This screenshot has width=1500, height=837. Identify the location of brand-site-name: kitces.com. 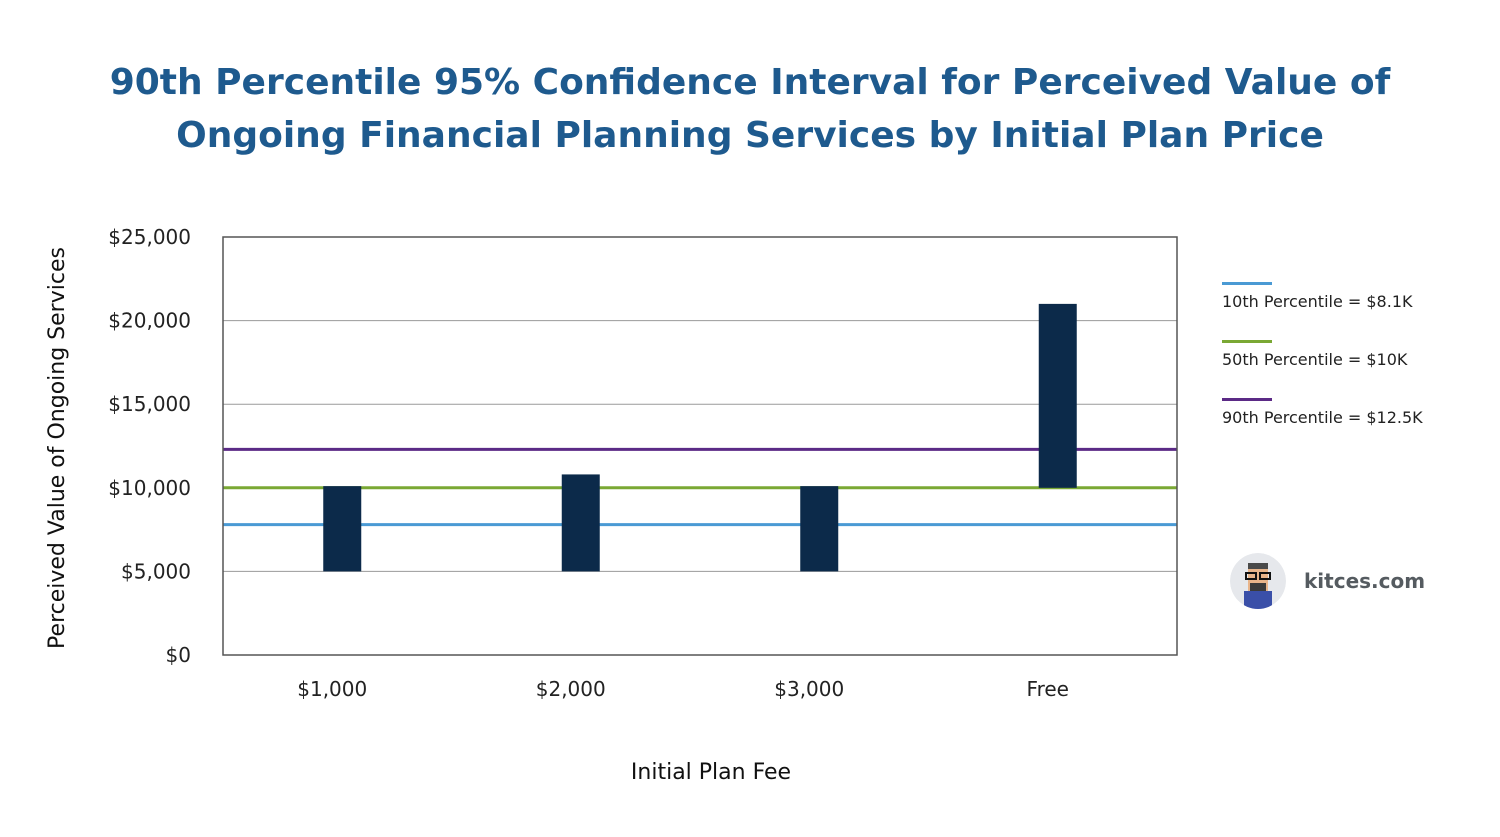
(1365, 581).